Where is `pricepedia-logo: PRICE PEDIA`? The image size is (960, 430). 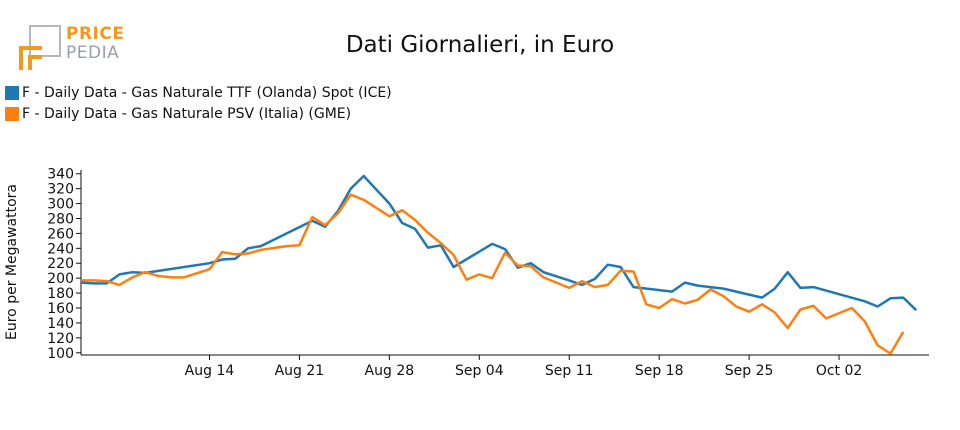 pricepedia-logo: PRICE PEDIA is located at coordinates (73, 48).